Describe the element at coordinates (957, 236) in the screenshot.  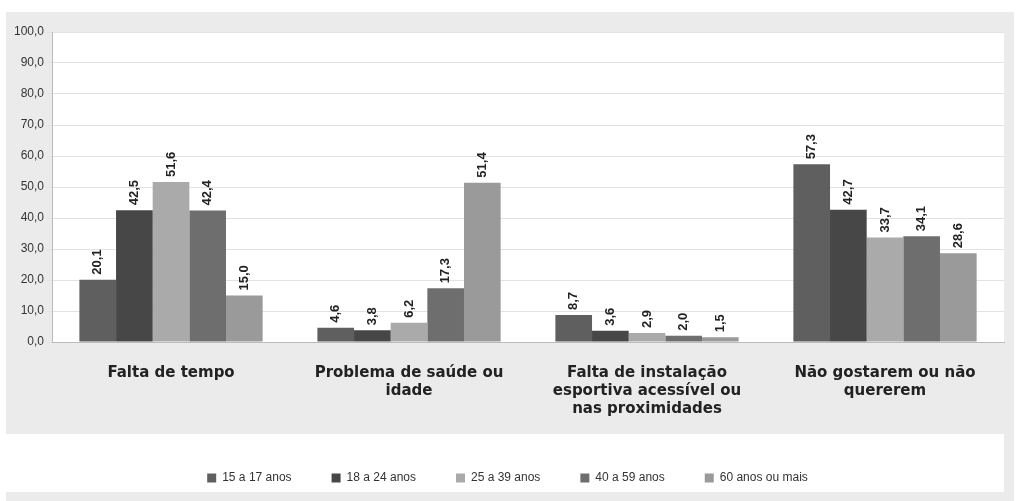
I see `data-label: 28,6` at that location.